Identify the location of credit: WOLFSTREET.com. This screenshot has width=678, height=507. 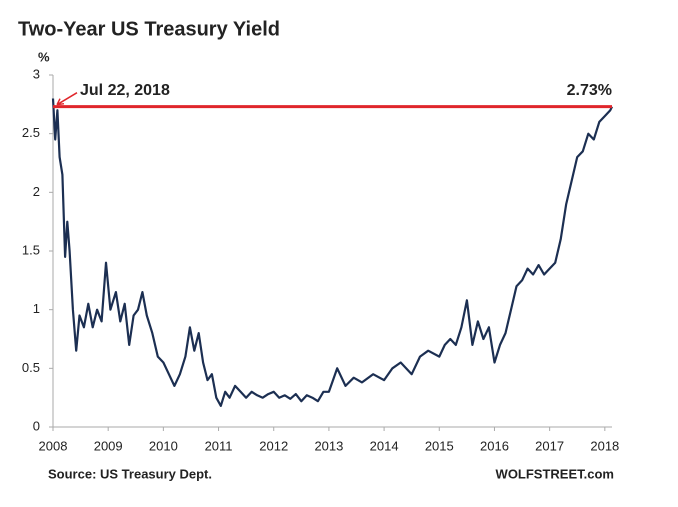
(555, 473).